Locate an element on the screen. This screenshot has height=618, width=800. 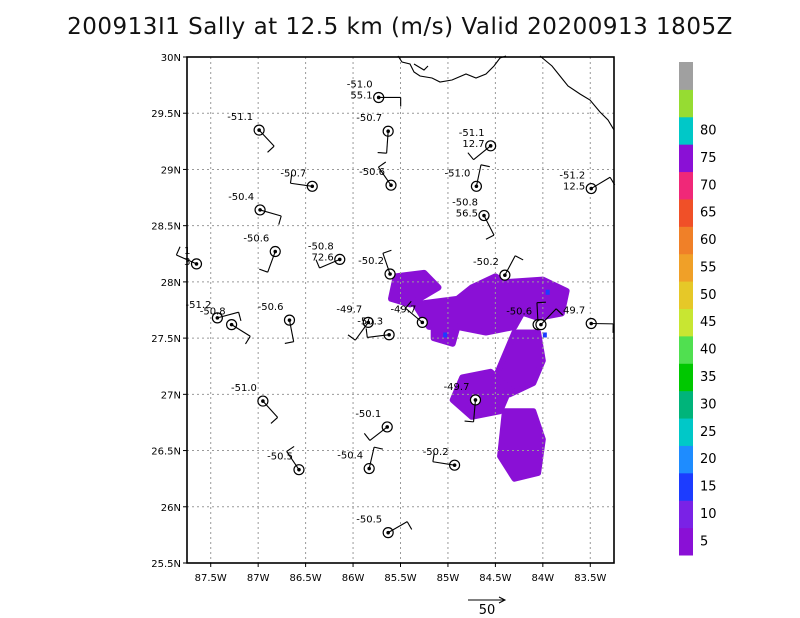
station-marker: 49.7 is located at coordinates (588, 319).